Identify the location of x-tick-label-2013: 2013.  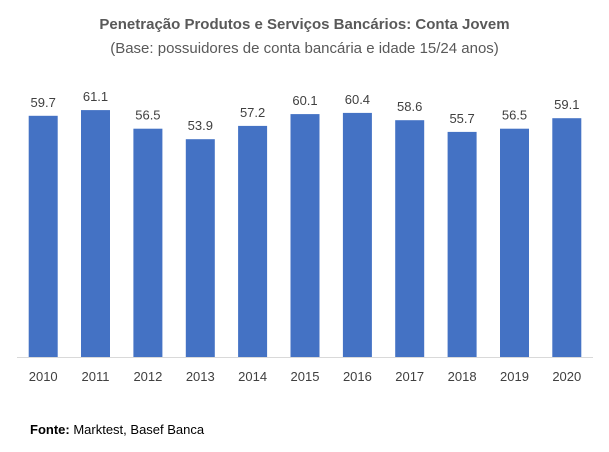
(200, 376).